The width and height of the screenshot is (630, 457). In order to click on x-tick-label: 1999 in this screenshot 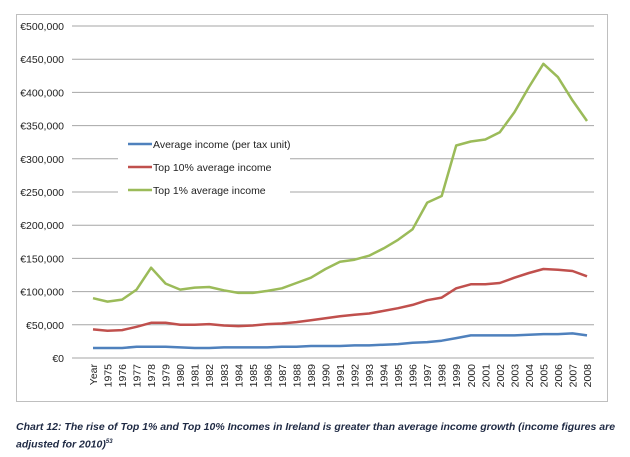, I will do `click(457, 376)`.